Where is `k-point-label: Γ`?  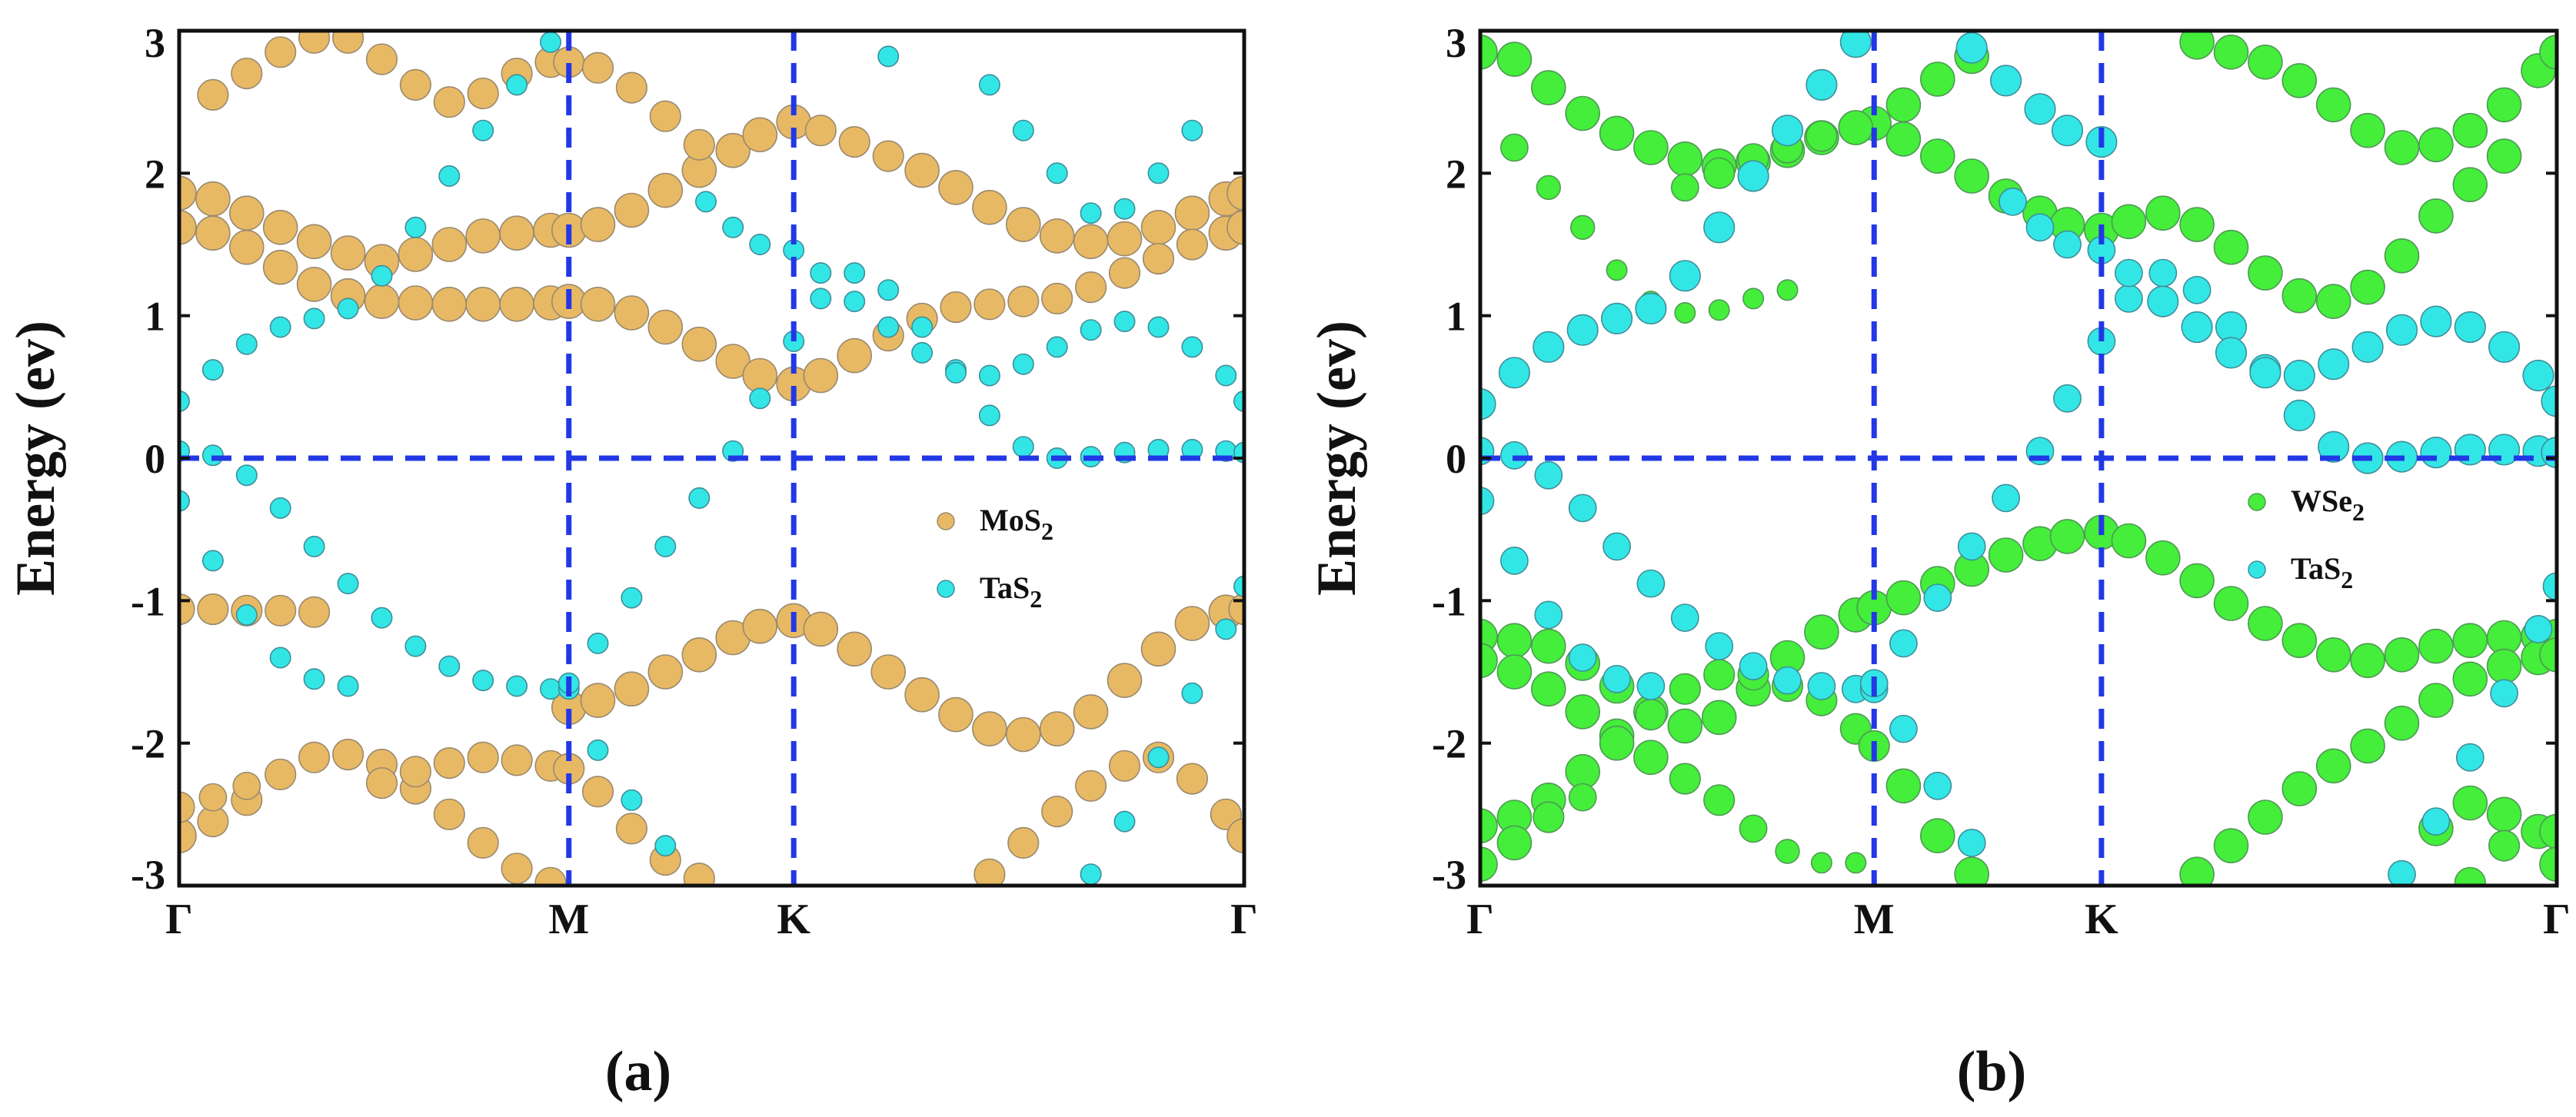
k-point-label: Γ is located at coordinates (1480, 920).